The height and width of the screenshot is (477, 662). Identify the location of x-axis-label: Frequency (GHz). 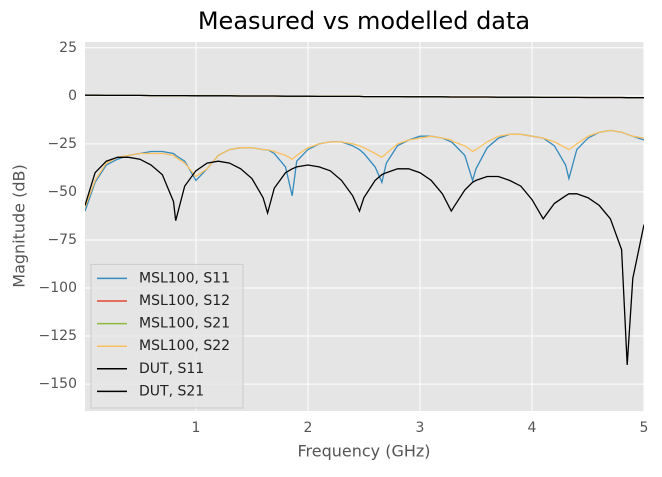
(363, 451).